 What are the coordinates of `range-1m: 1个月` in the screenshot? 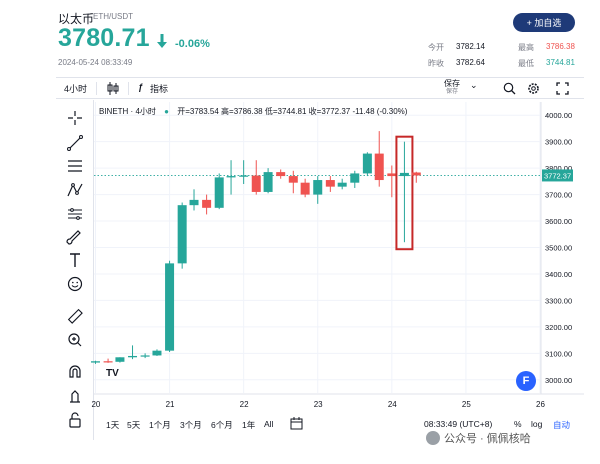 It's located at (160, 425).